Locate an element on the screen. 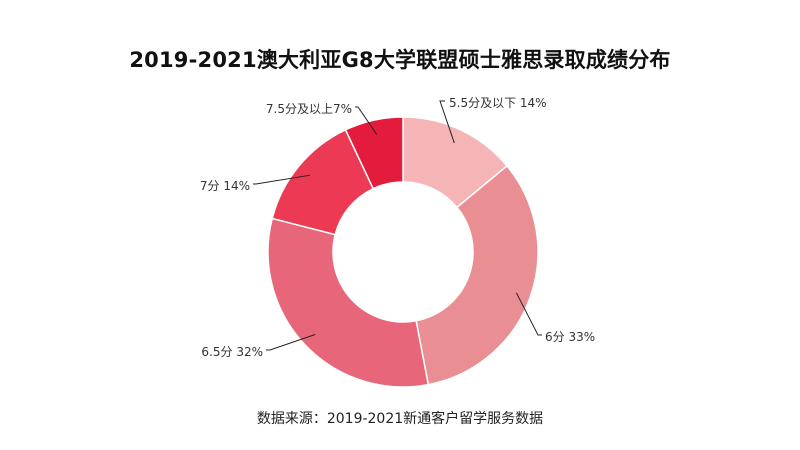 The width and height of the screenshot is (800, 450). chart-title: 2019-2021澳大利亚G8大学联盟硕士雅思录取成绩分布 is located at coordinates (400, 60).